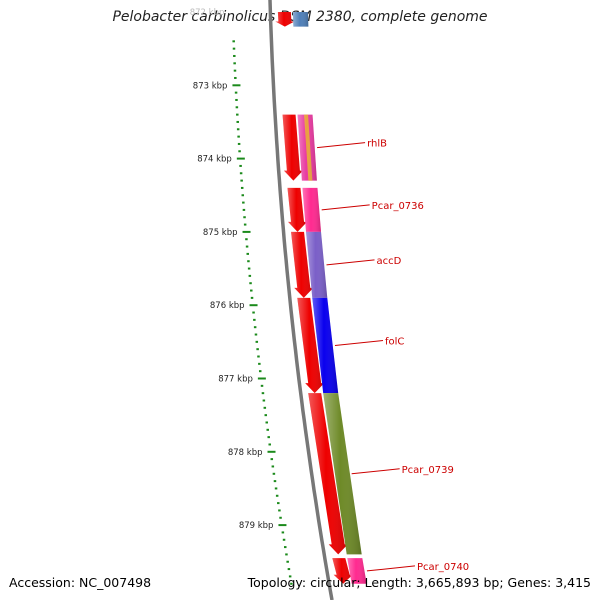 Image resolution: width=600 pixels, height=600 pixels. I want to click on ruler-tick-label: 877 kbp, so click(235, 380).